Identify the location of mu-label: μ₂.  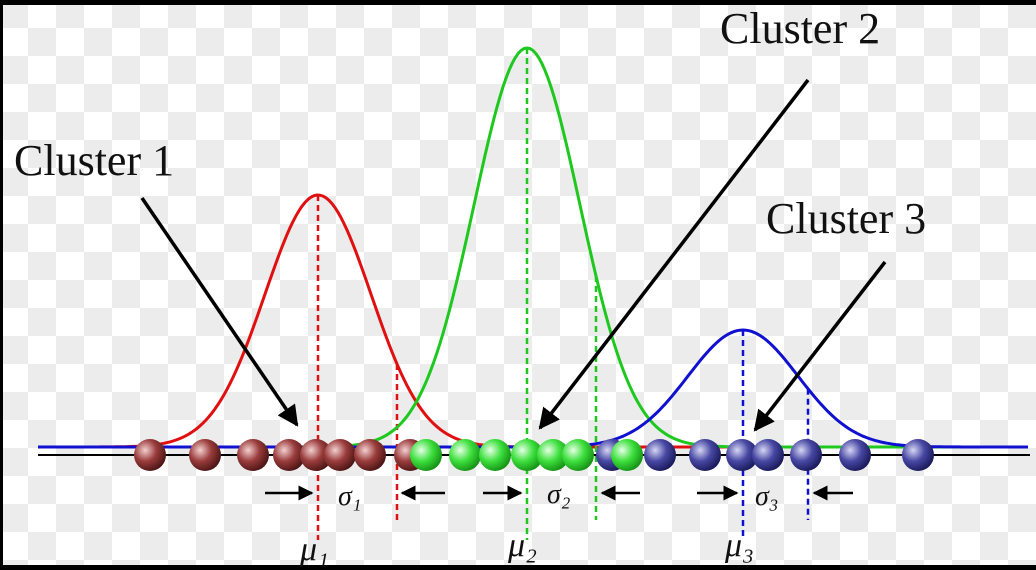
(522, 545).